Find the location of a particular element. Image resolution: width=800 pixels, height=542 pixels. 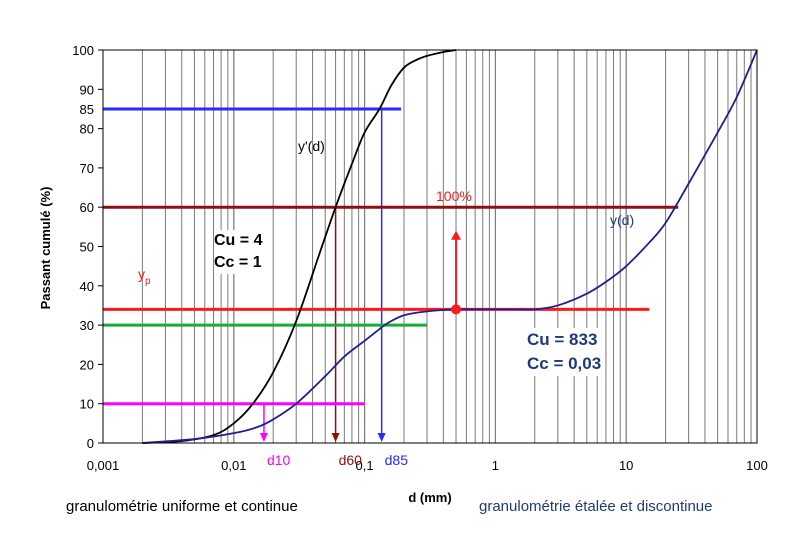

y-tick-label: 100 is located at coordinates (83, 50).